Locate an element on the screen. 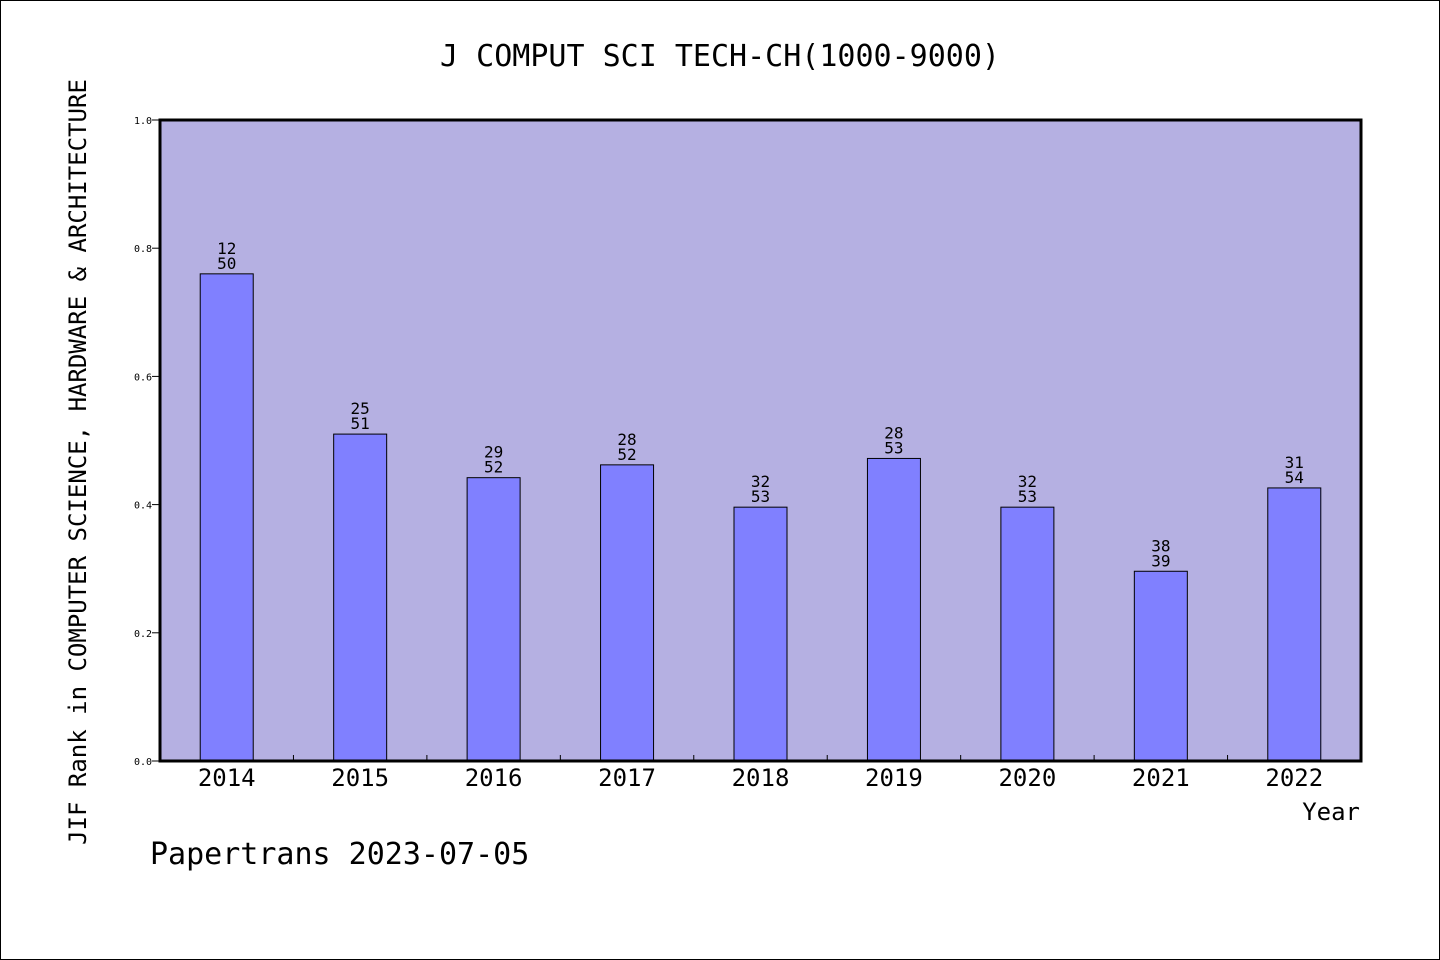 The height and width of the screenshot is (960, 1440). y-tick-label: 0.8 is located at coordinates (143, 249).